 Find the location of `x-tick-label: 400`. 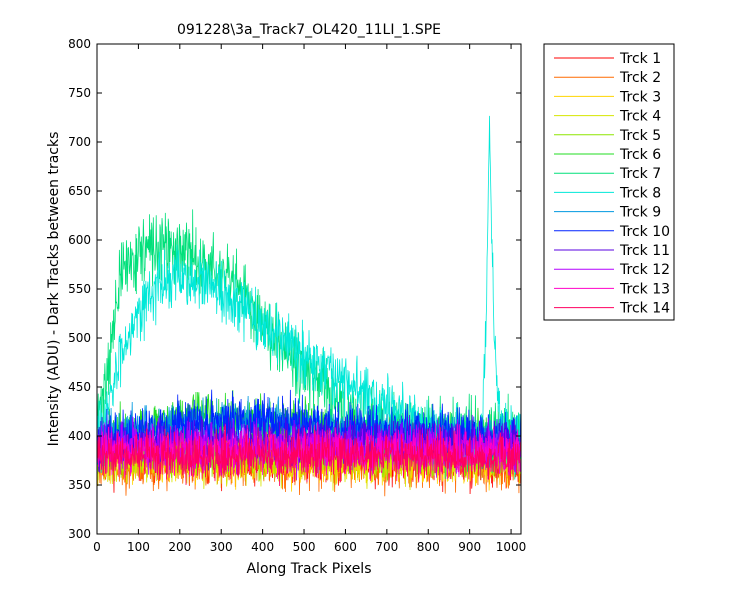

x-tick-label: 400 is located at coordinates (262, 547).